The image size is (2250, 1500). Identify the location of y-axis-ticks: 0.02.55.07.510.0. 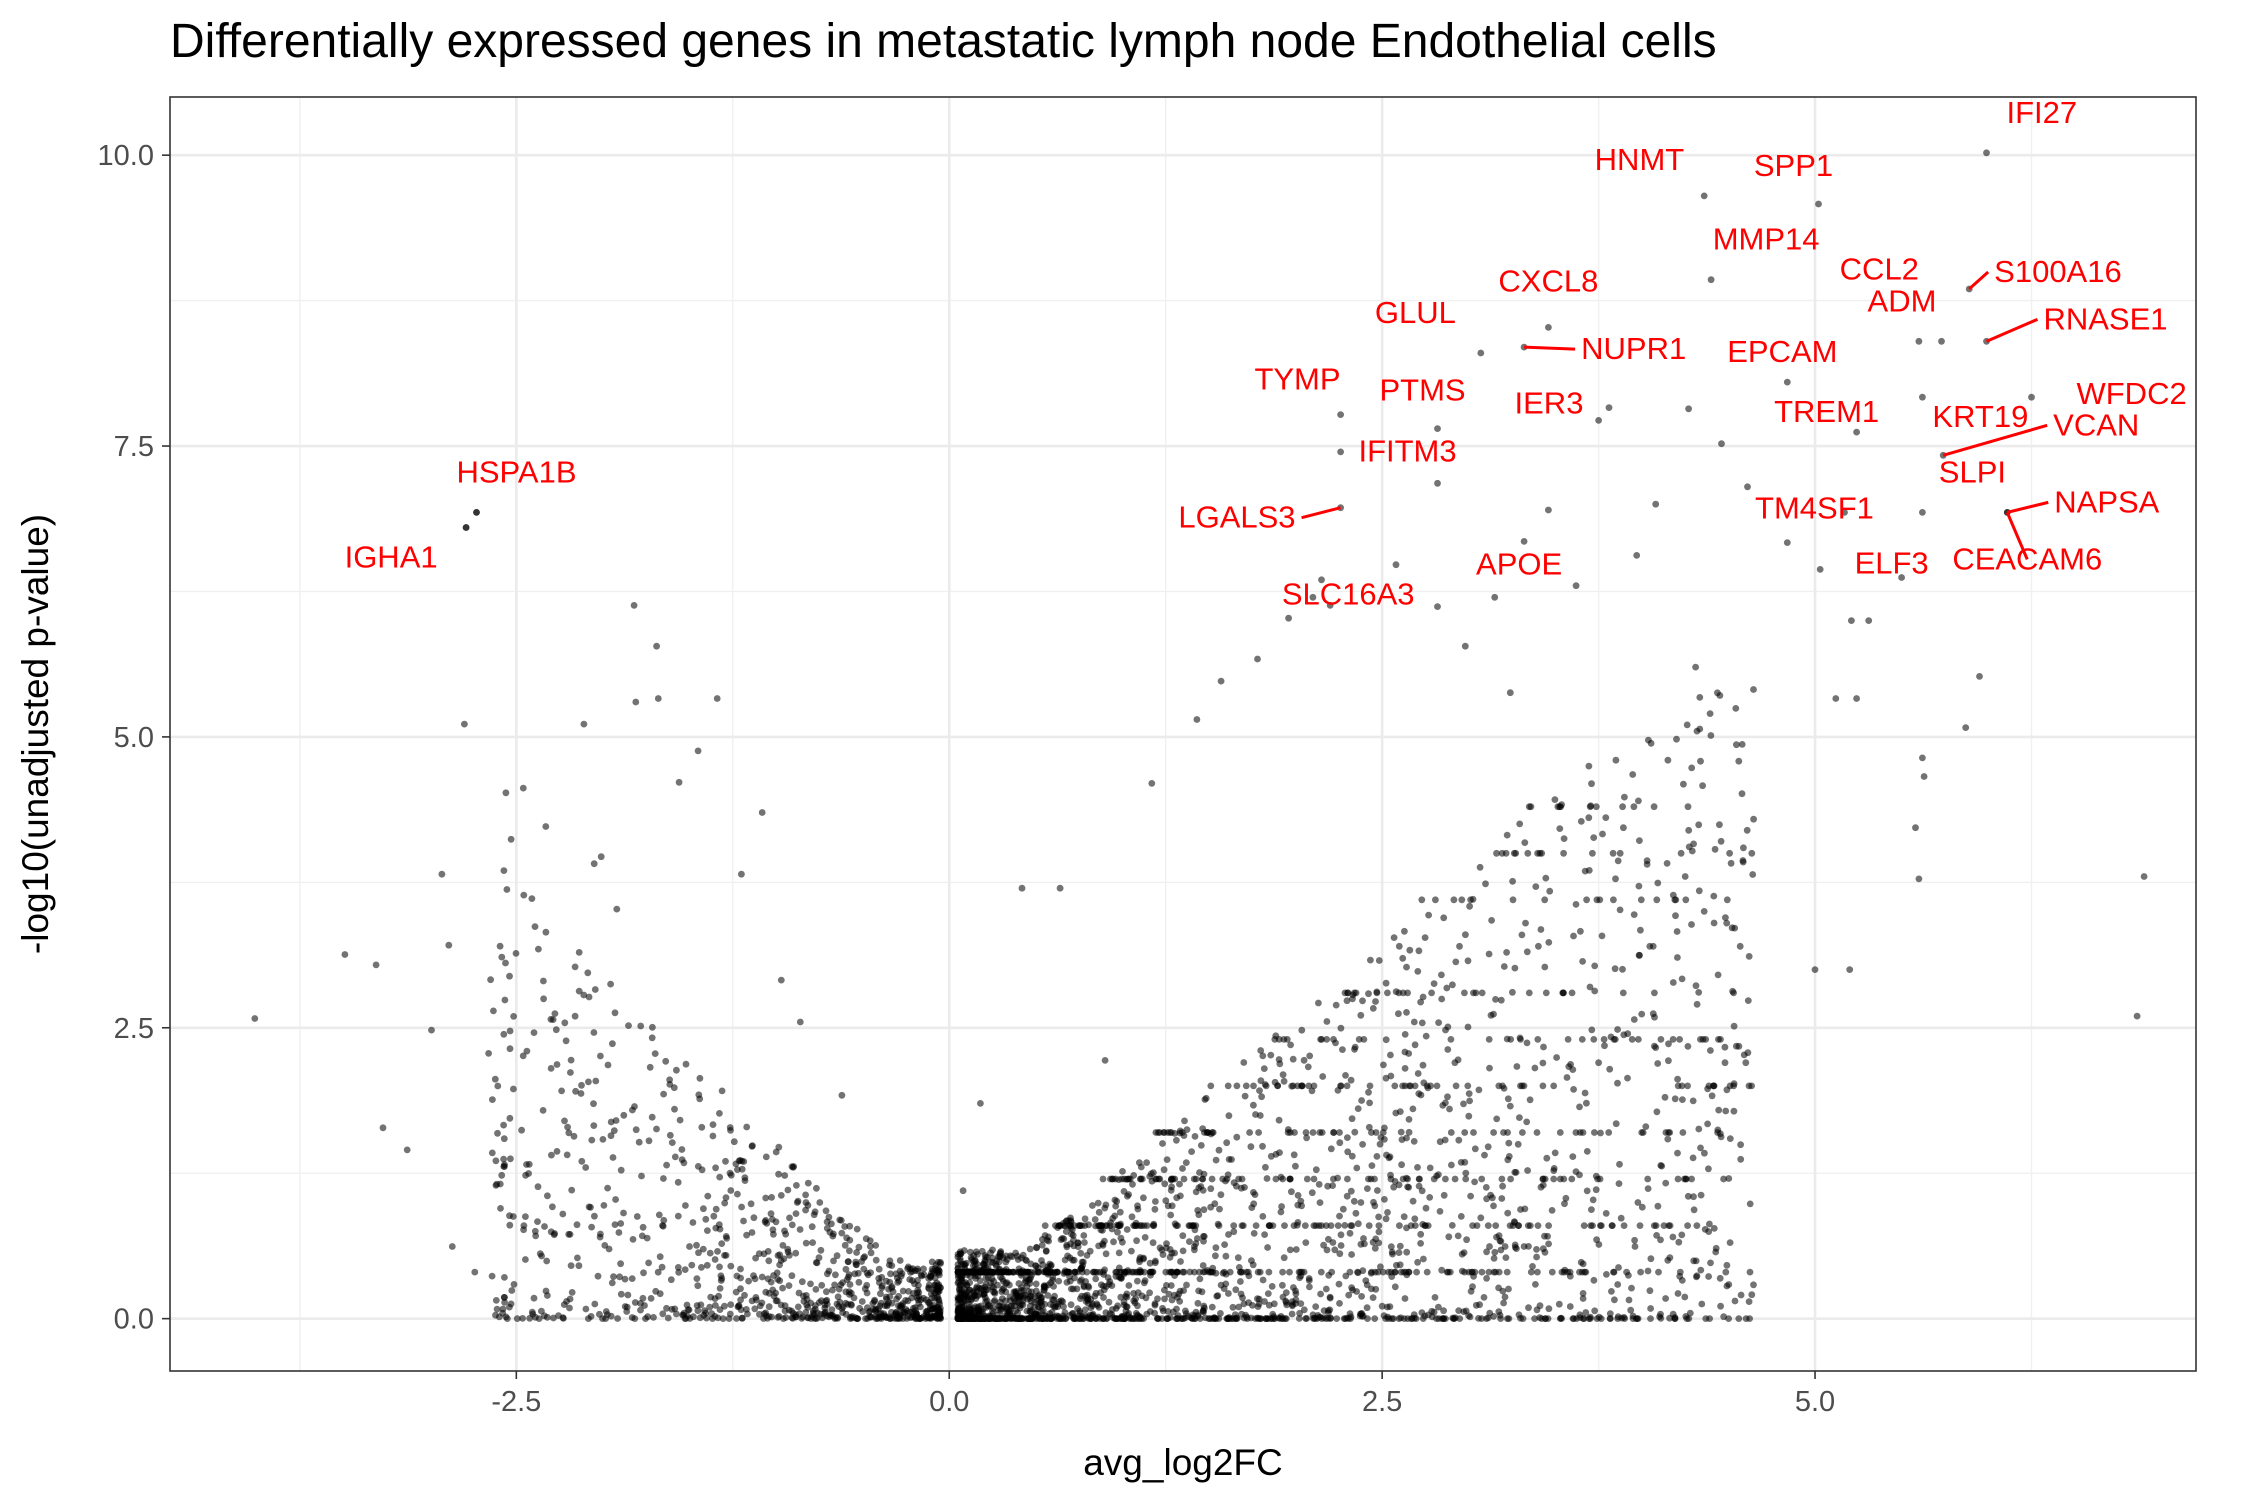
(134, 738).